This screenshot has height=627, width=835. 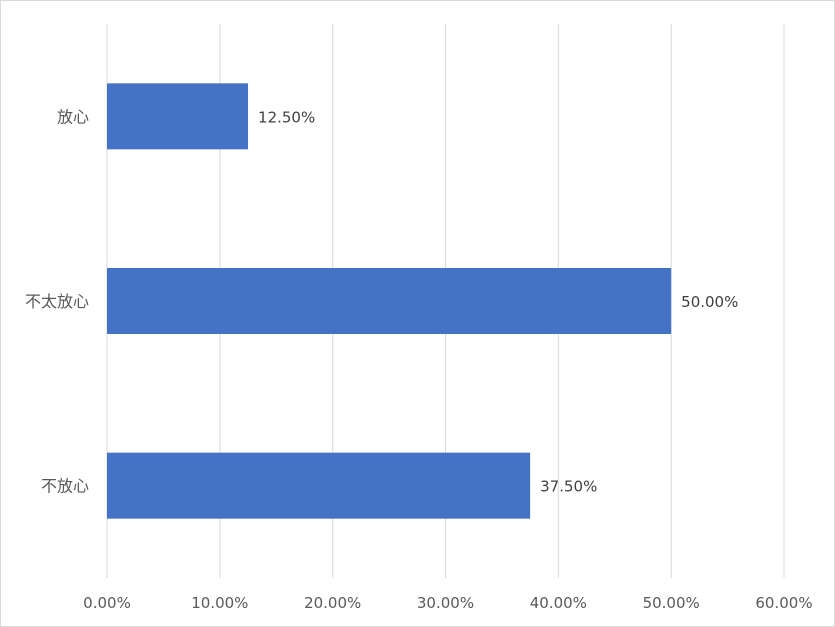 I want to click on category-label: 不放心, so click(x=65, y=486).